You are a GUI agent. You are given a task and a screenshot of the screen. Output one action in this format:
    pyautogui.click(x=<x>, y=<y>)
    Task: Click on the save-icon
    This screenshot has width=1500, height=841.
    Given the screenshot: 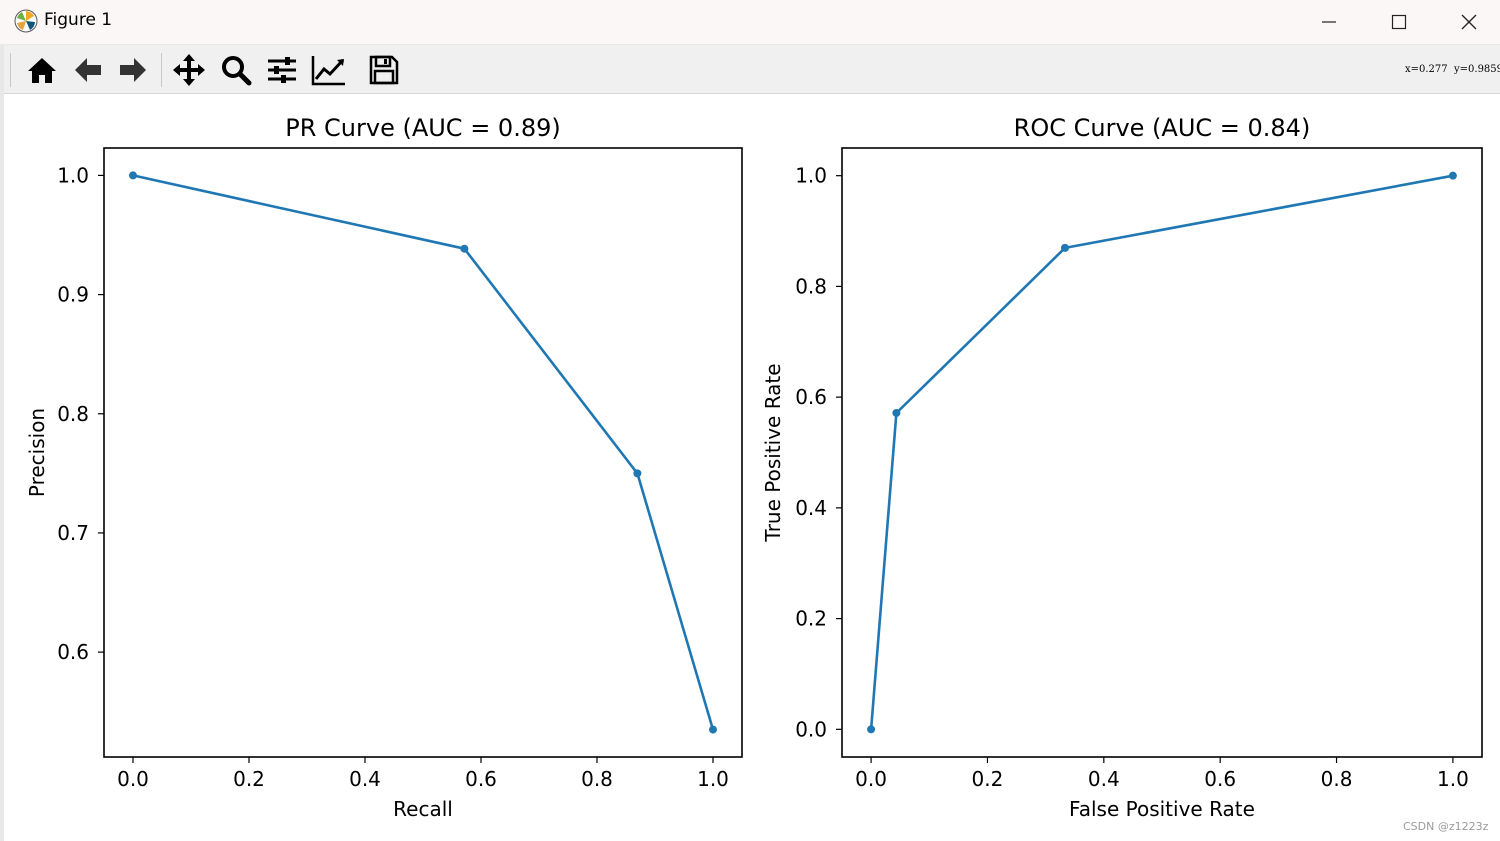 What is the action you would take?
    pyautogui.click(x=384, y=70)
    